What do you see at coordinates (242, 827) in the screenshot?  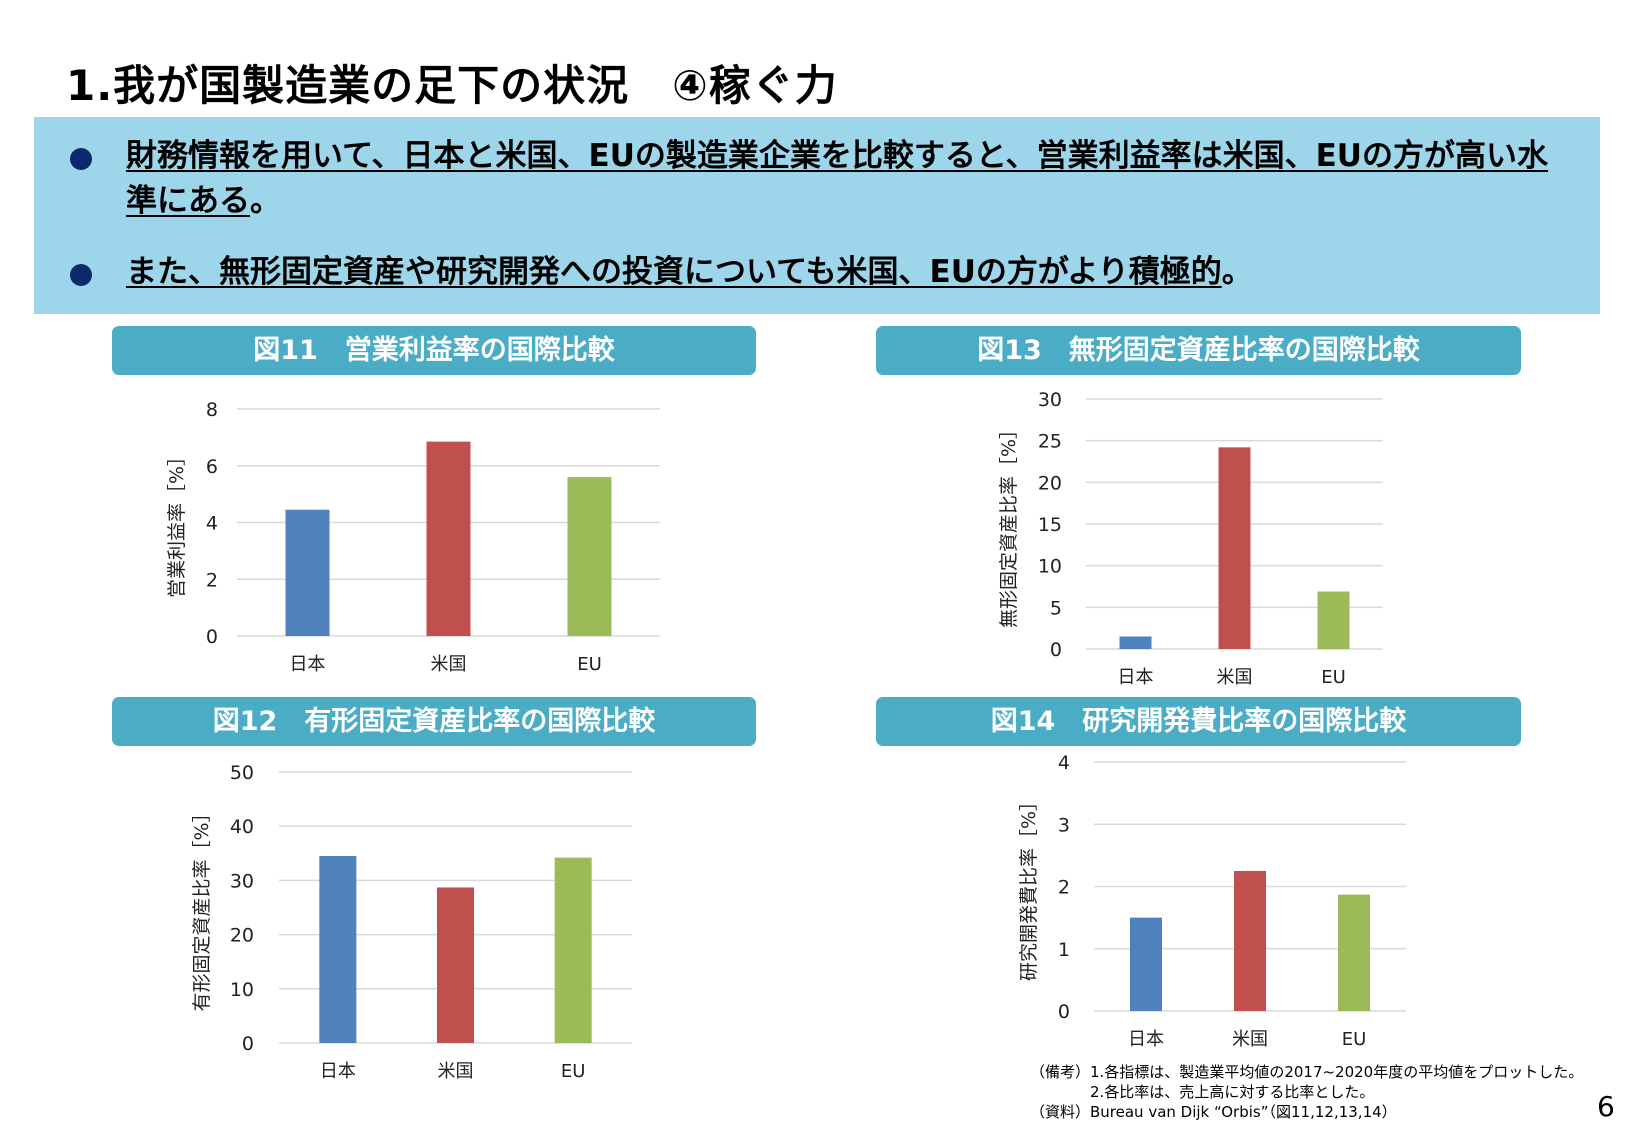 I see `y-tick-label: 40` at bounding box center [242, 827].